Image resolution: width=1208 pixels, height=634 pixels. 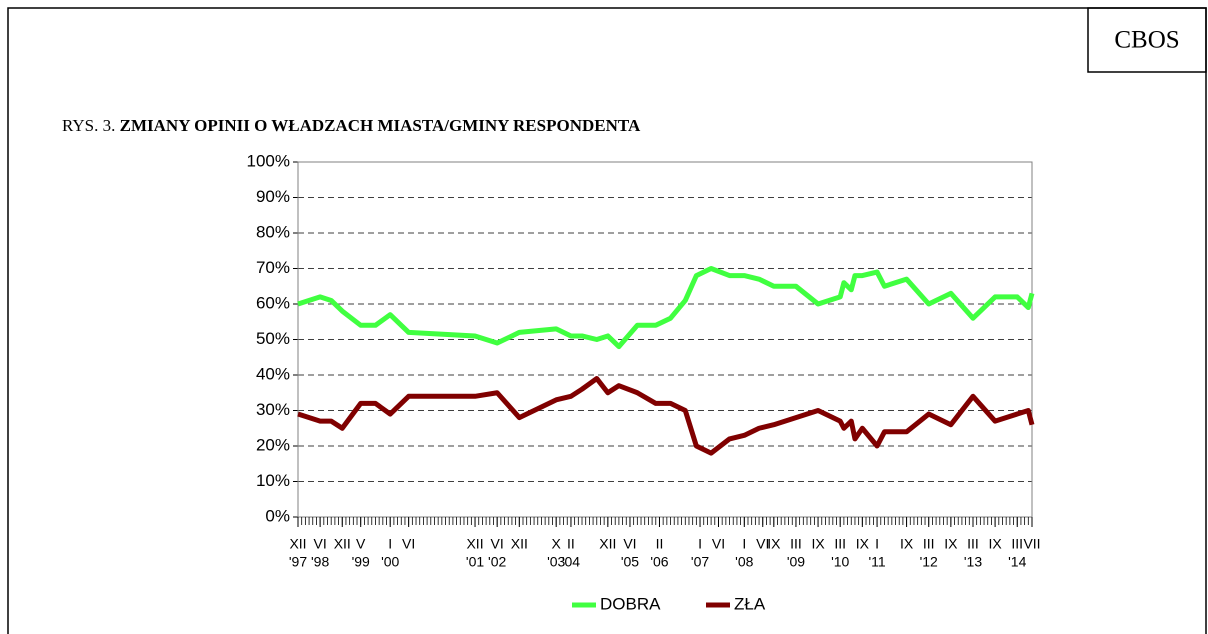 I want to click on title-prefix: RYS. 3., so click(x=88, y=125).